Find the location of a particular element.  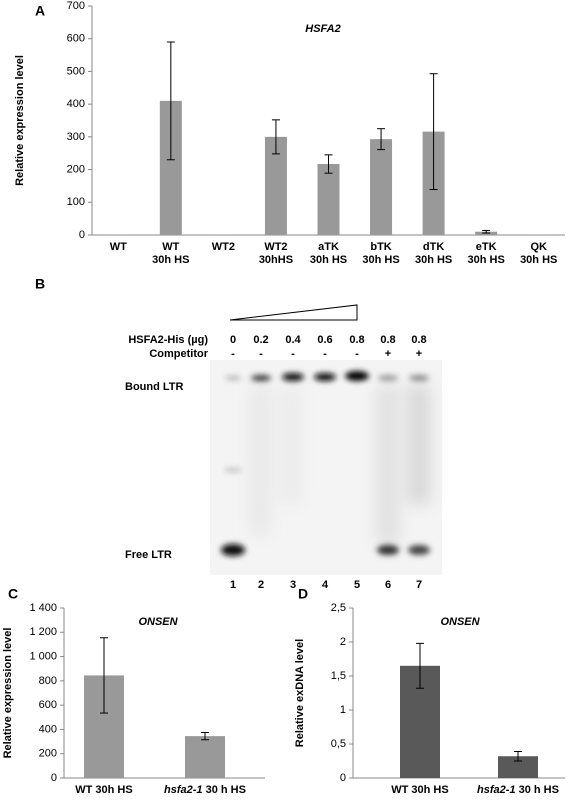

gel-image is located at coordinates (326, 439).